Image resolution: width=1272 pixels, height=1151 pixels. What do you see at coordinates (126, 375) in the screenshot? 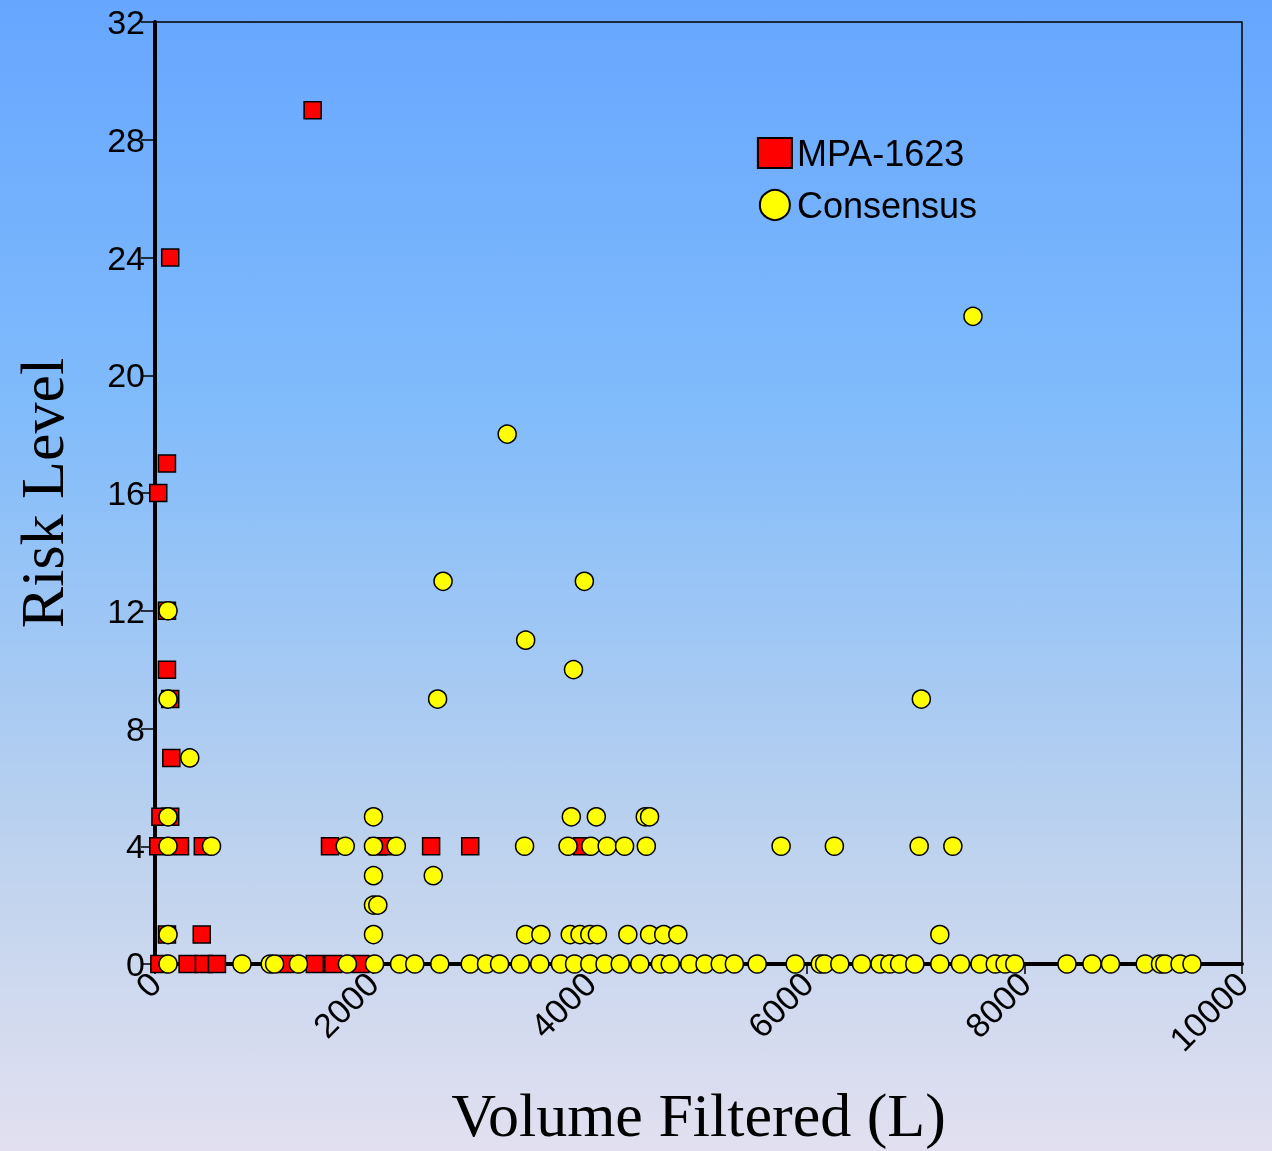
I see `y-tick-label: 20` at bounding box center [126, 375].